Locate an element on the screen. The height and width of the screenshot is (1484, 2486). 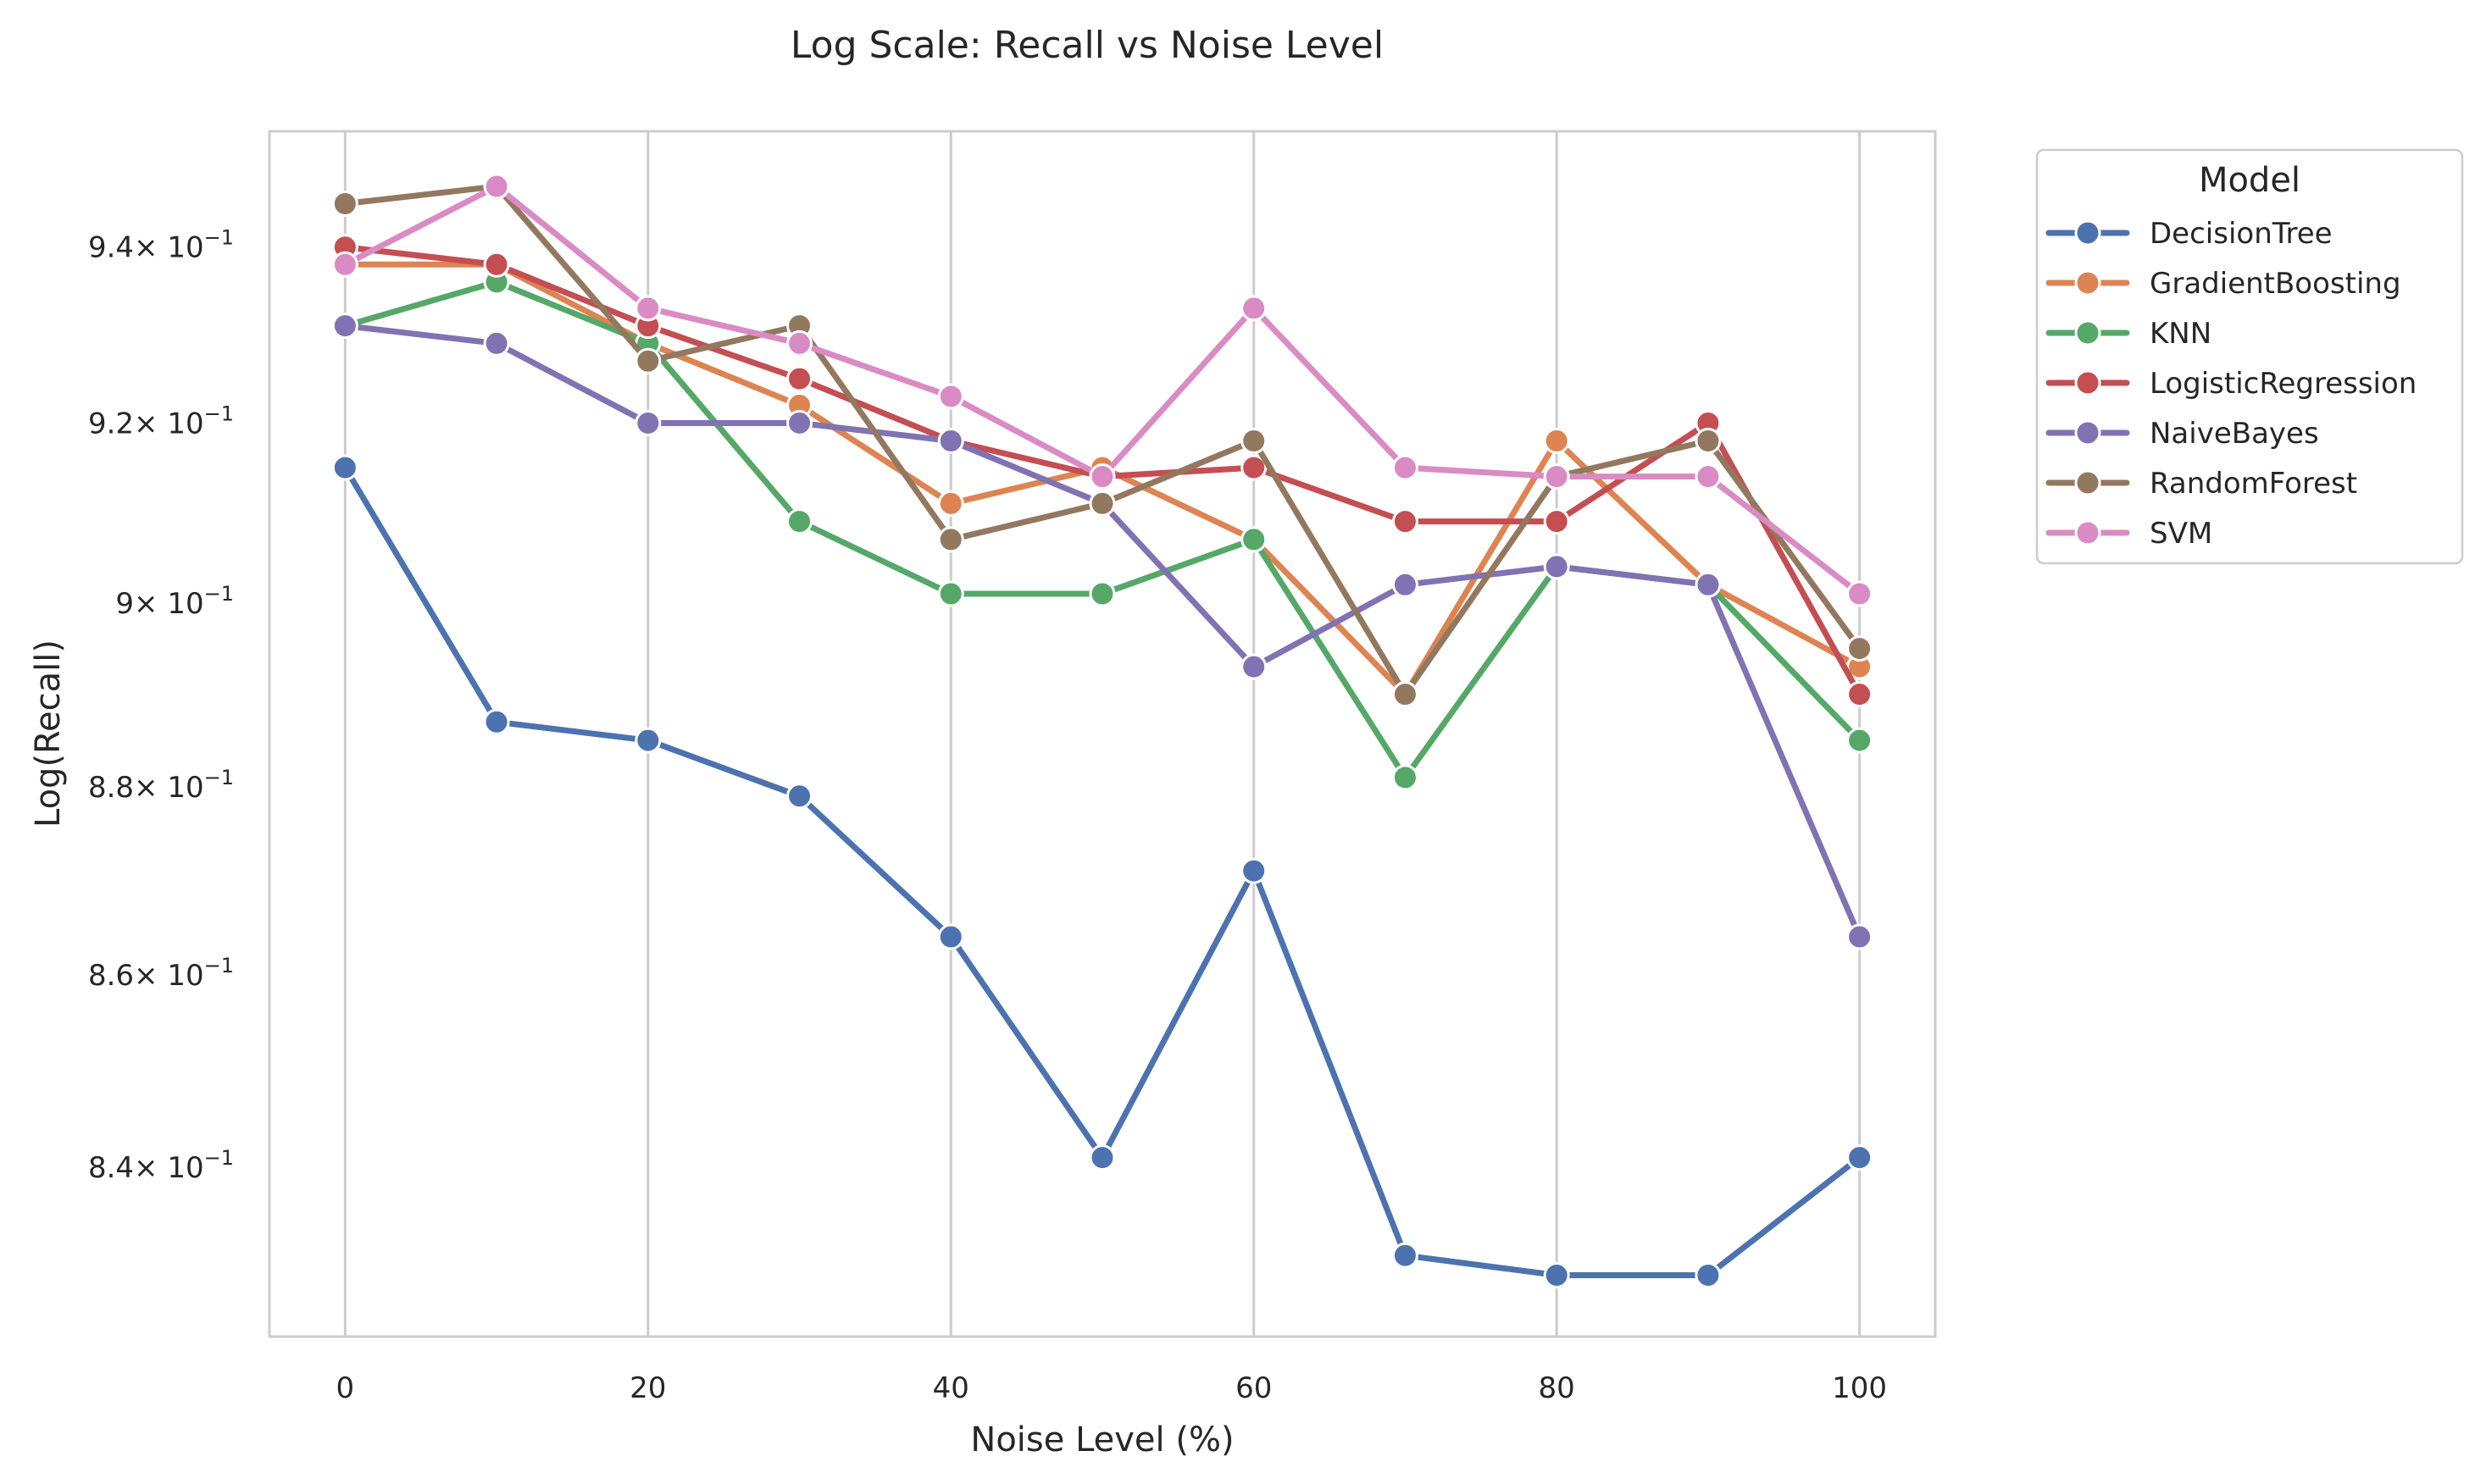
legend-entry: NaiveBayes is located at coordinates (2182, 434).